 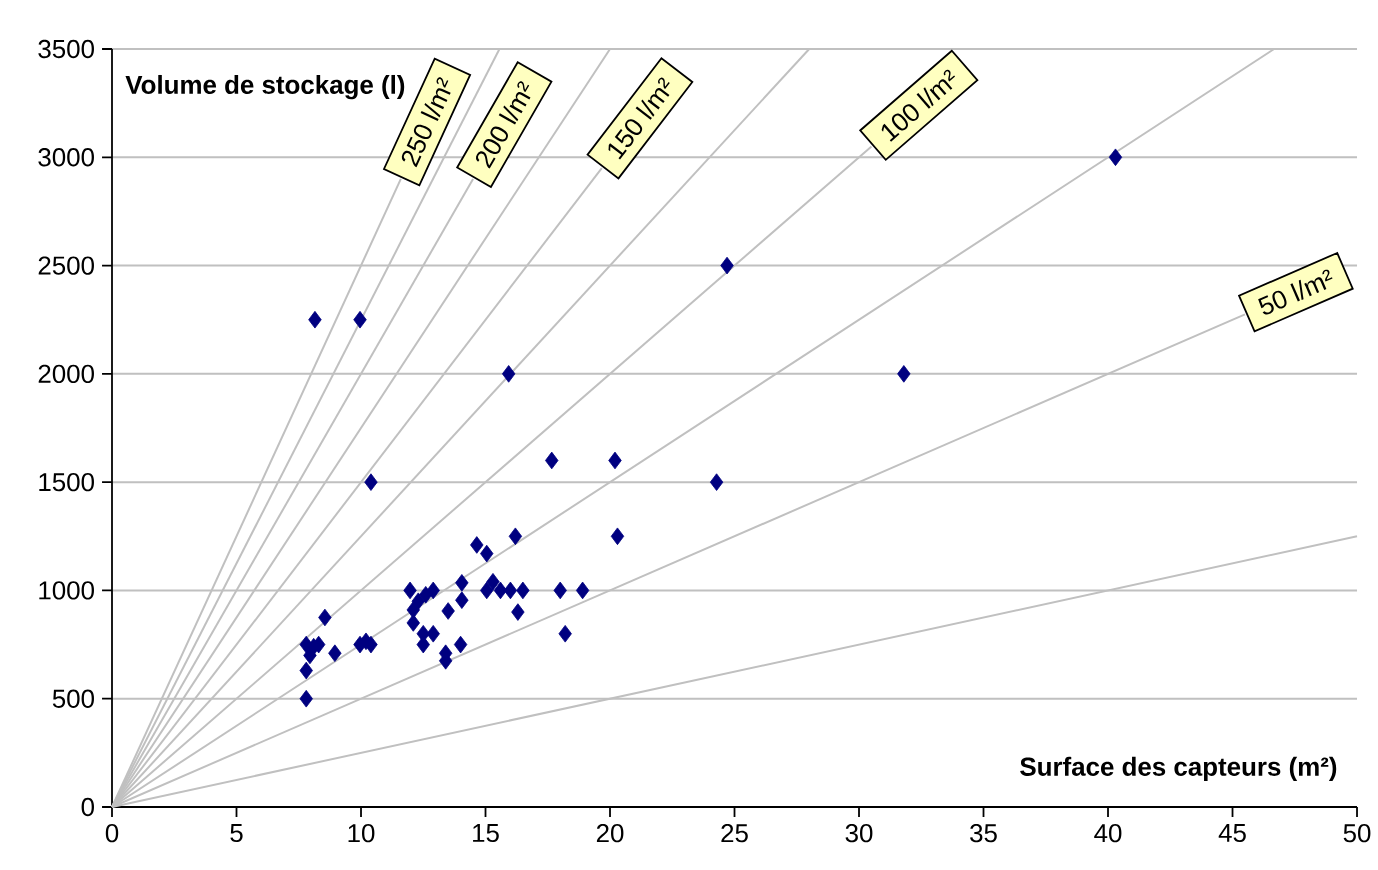 I want to click on annotation: 200 l/m², so click(x=503, y=125).